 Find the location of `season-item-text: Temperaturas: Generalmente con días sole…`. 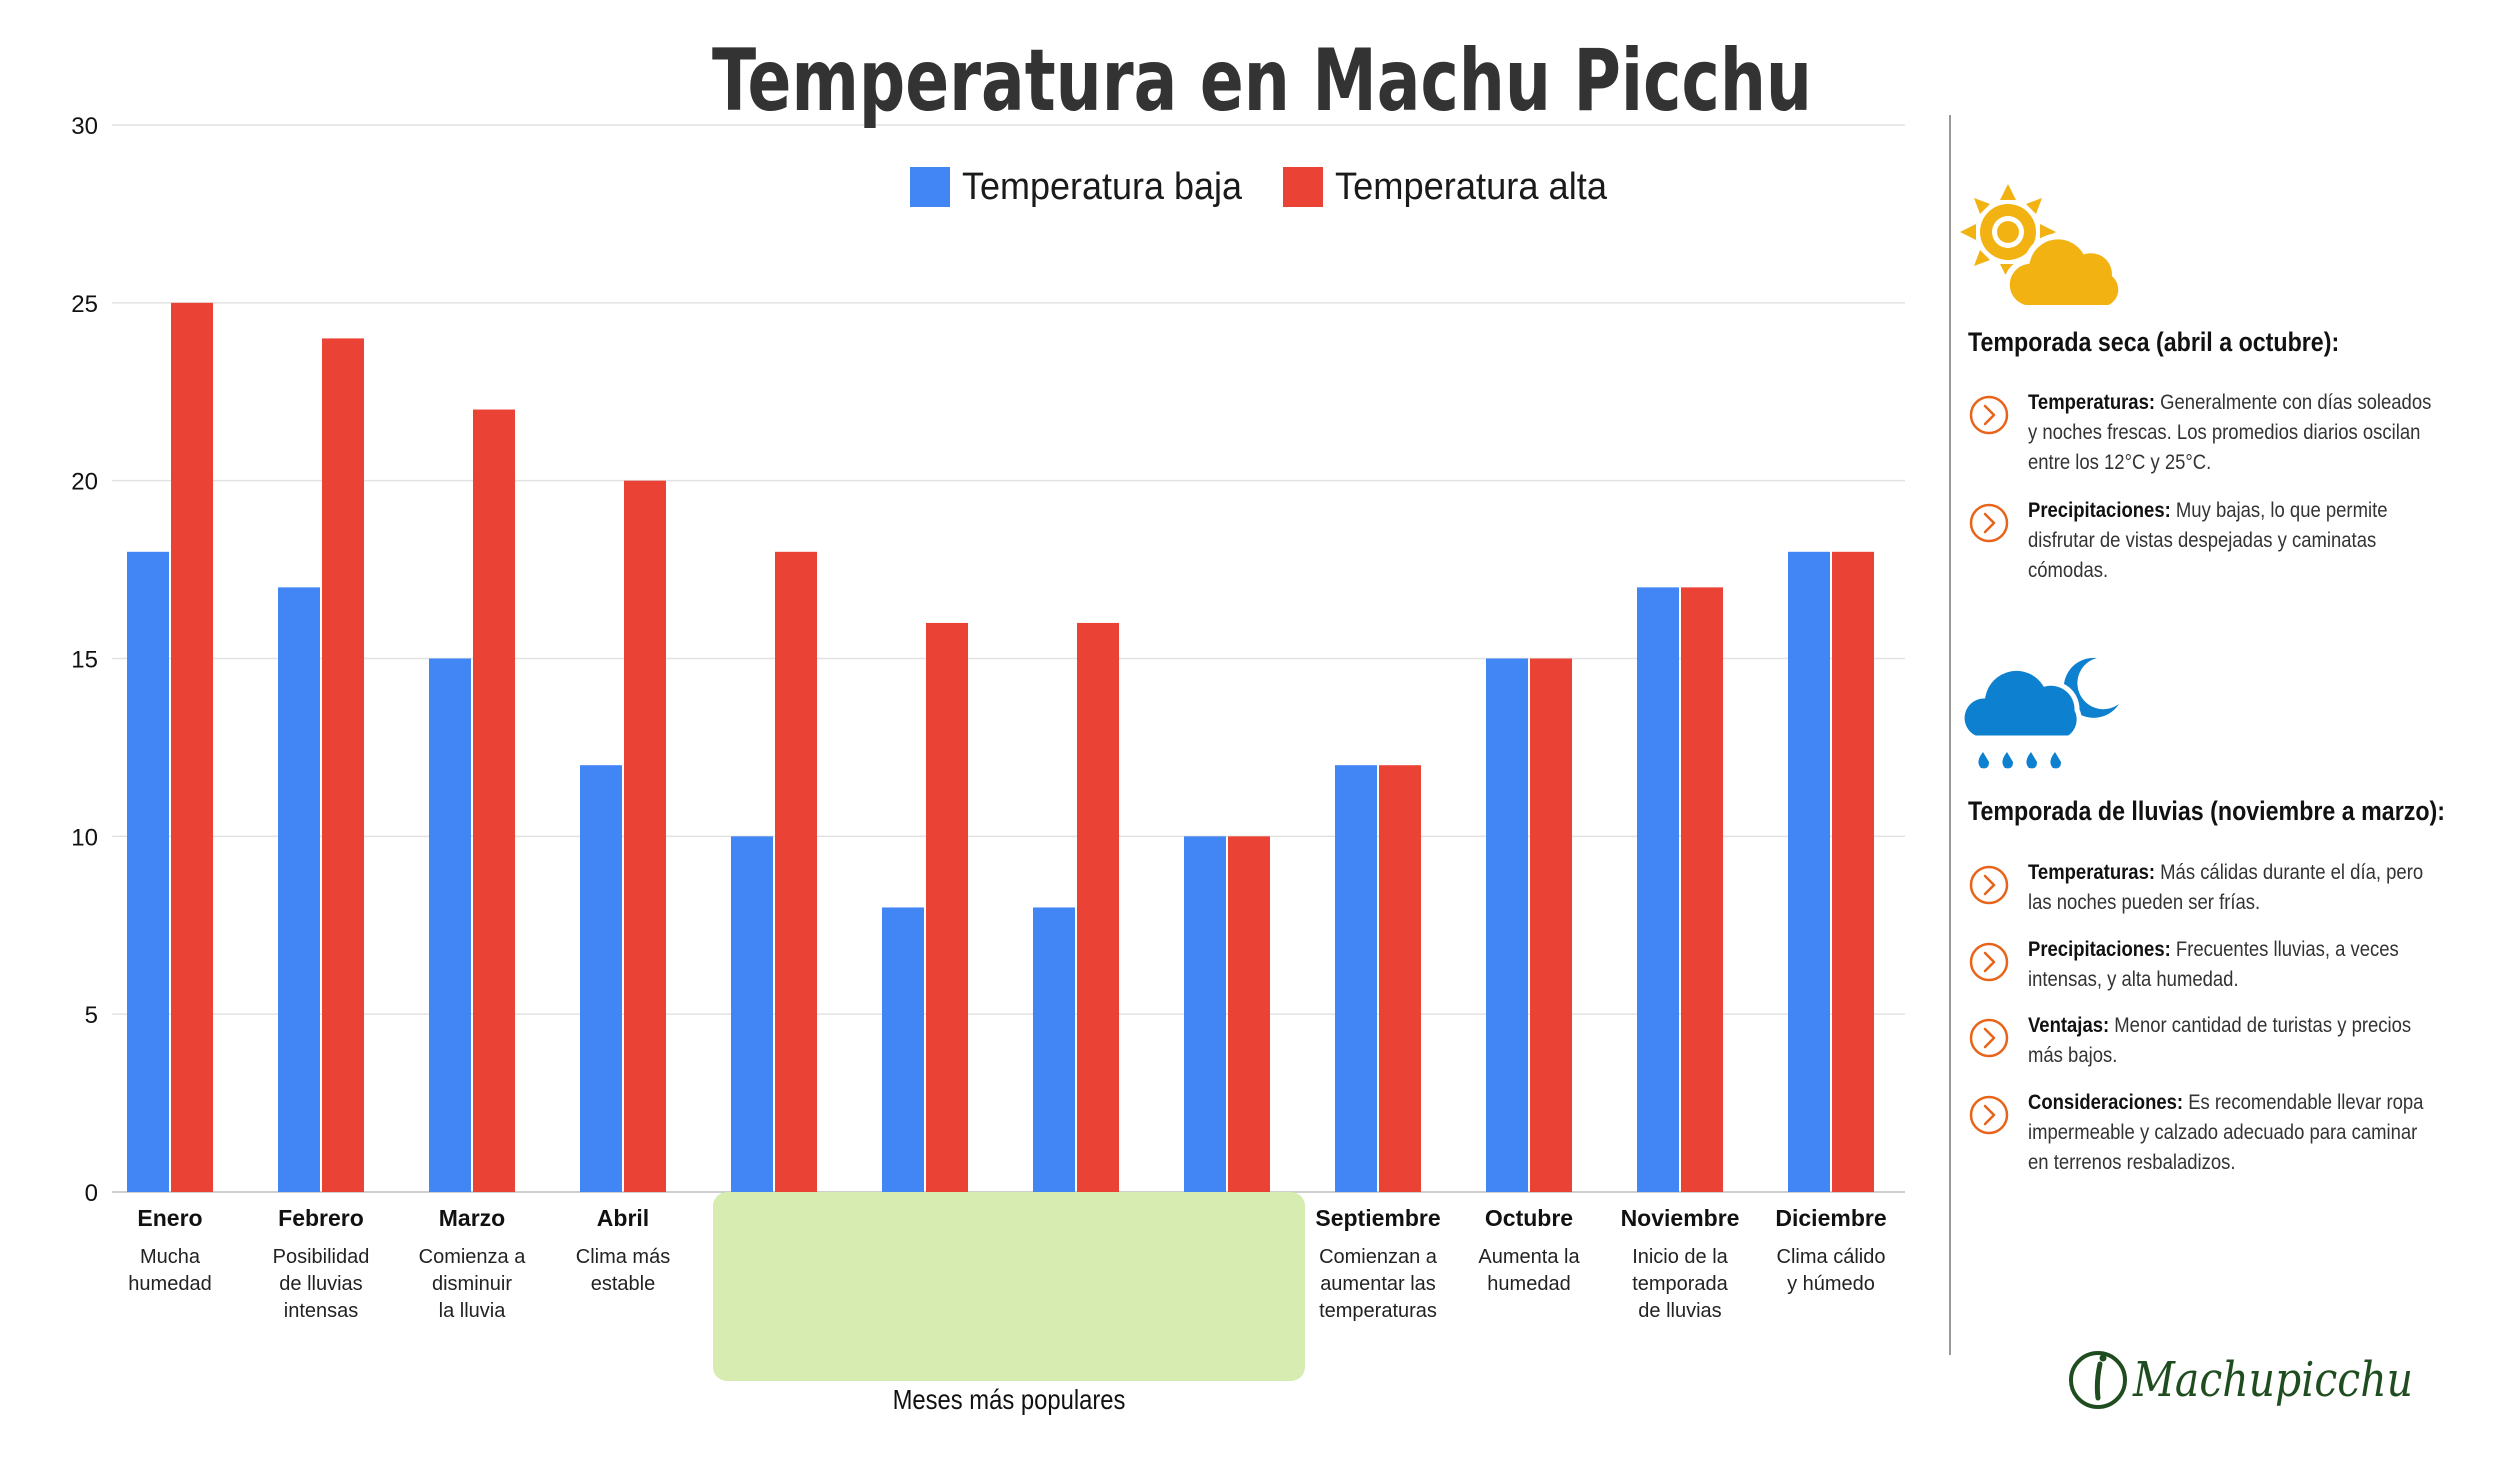

season-item-text: Temperaturas: Generalmente con días sole… is located at coordinates (2230, 433).